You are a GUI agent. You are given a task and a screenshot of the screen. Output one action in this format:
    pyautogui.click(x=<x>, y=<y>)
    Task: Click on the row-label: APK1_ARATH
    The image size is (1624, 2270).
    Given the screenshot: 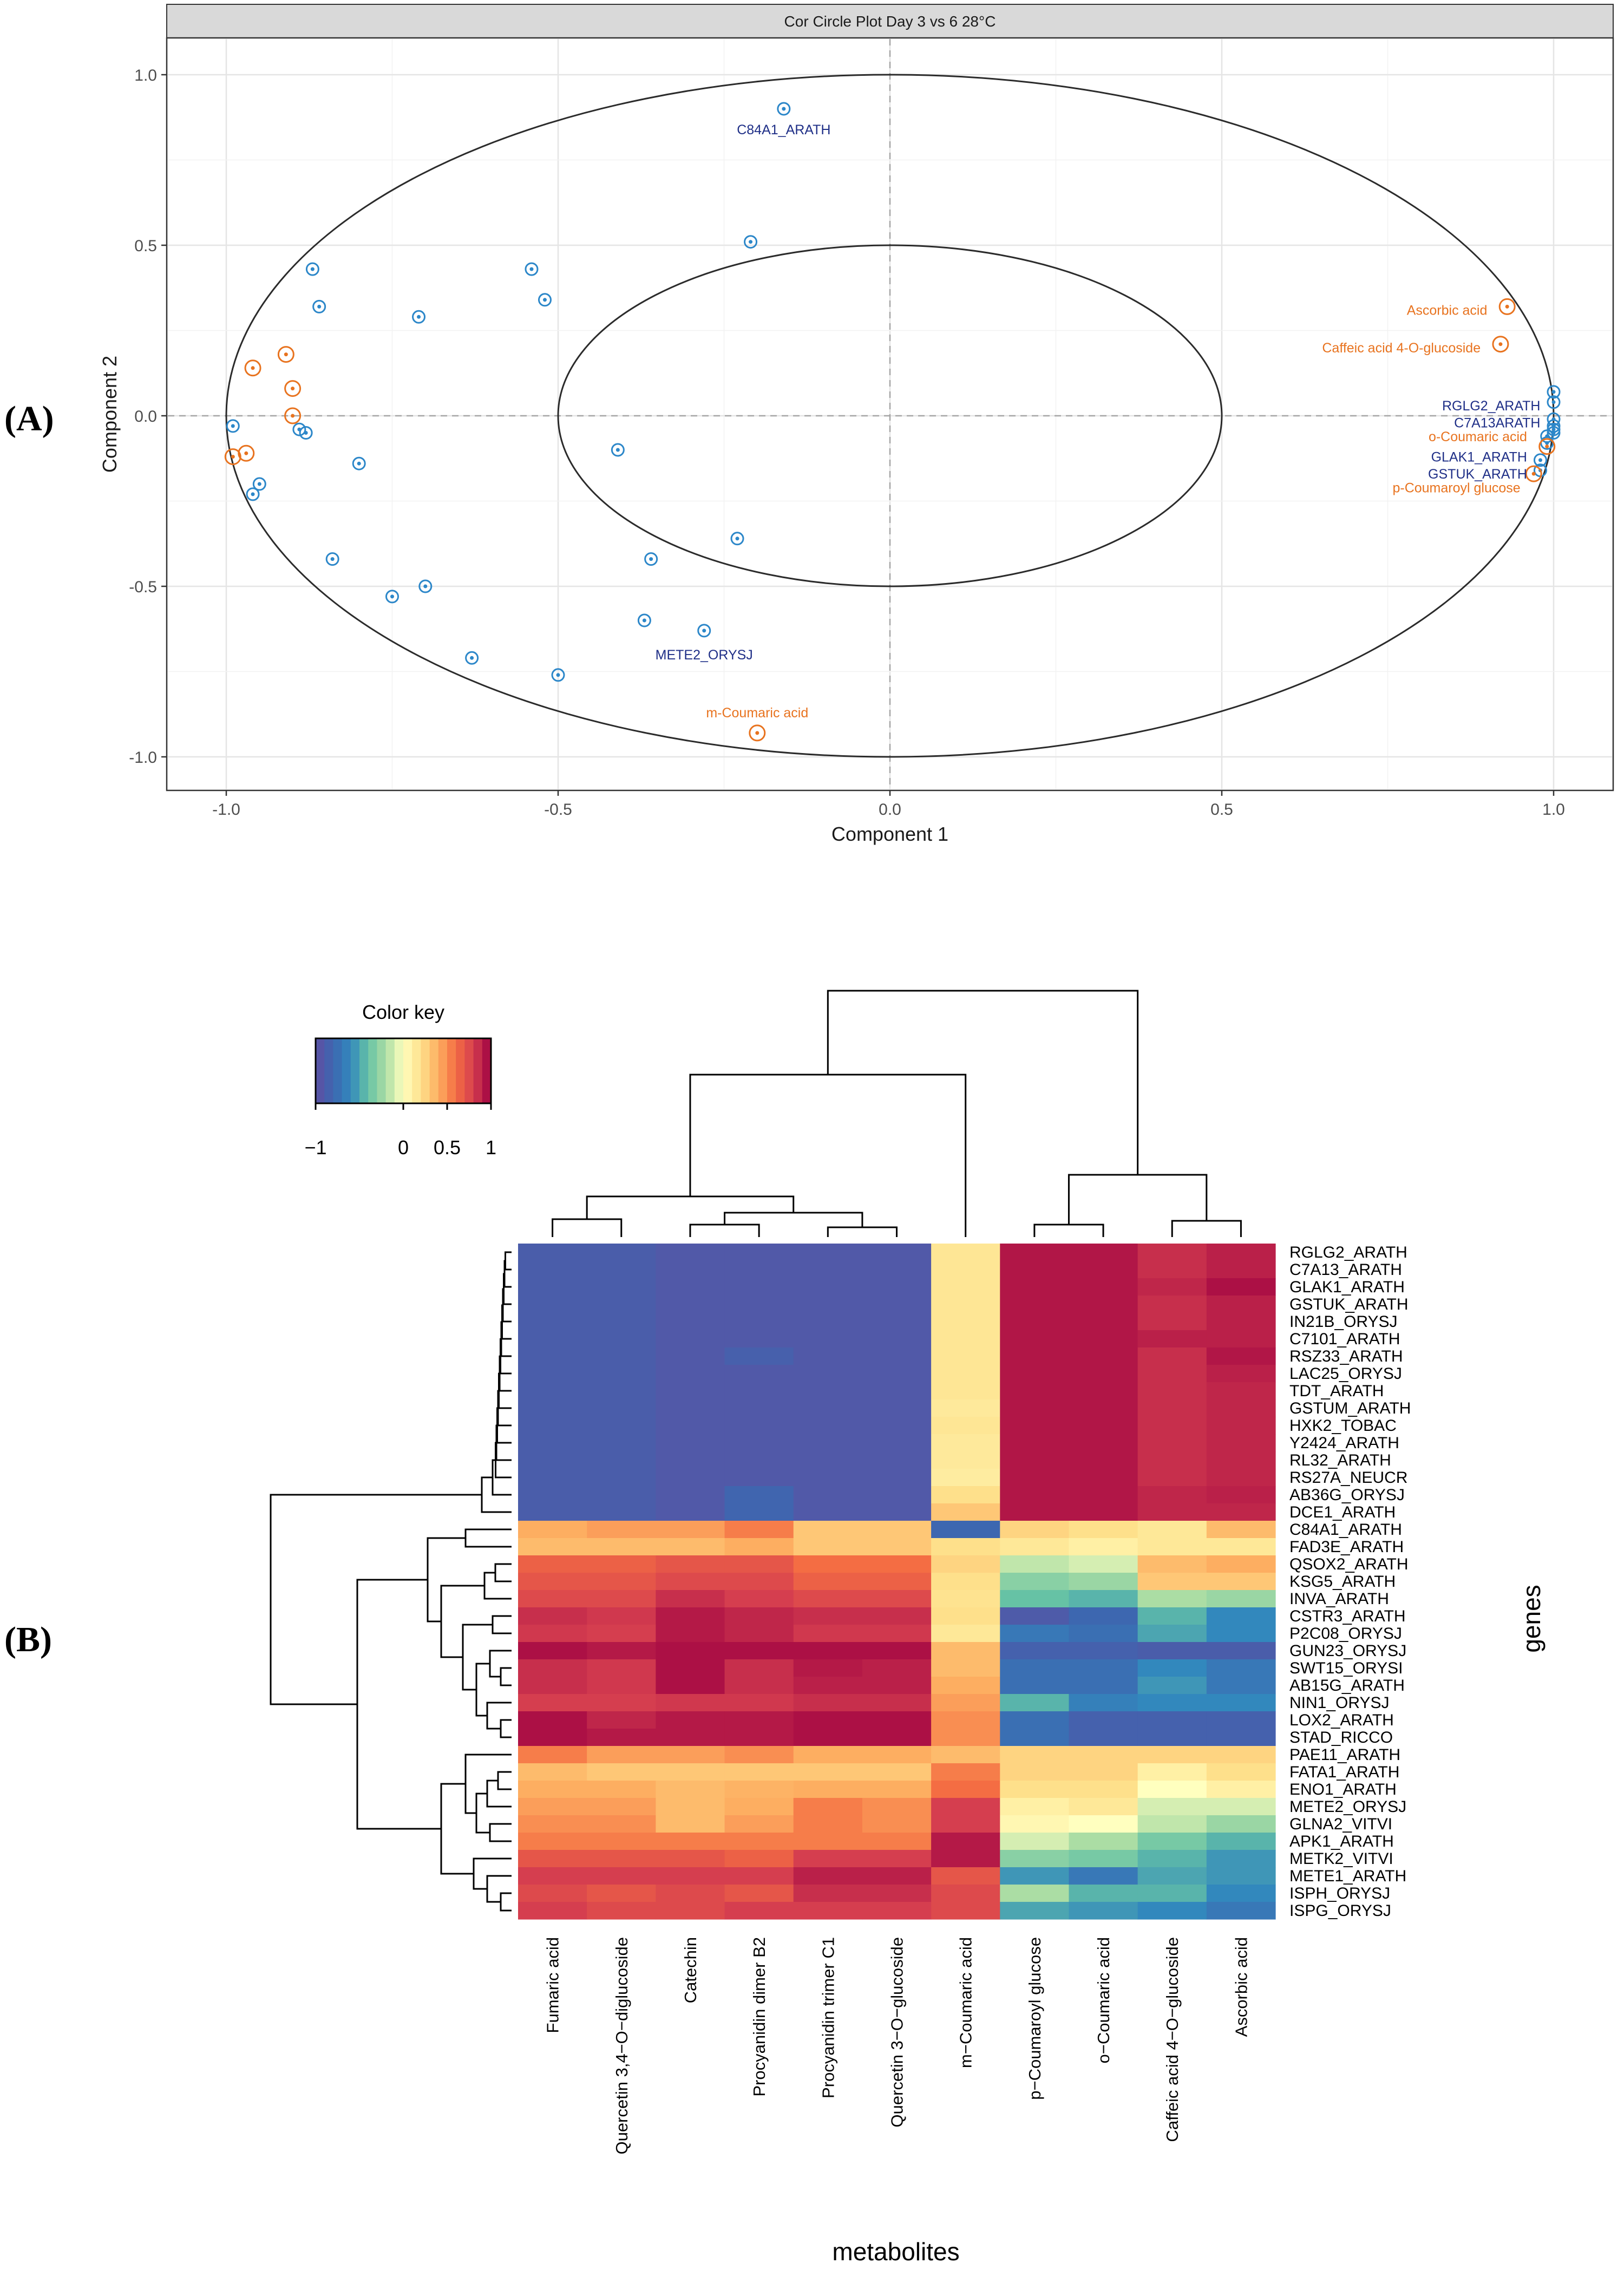 What is the action you would take?
    pyautogui.click(x=1341, y=1841)
    